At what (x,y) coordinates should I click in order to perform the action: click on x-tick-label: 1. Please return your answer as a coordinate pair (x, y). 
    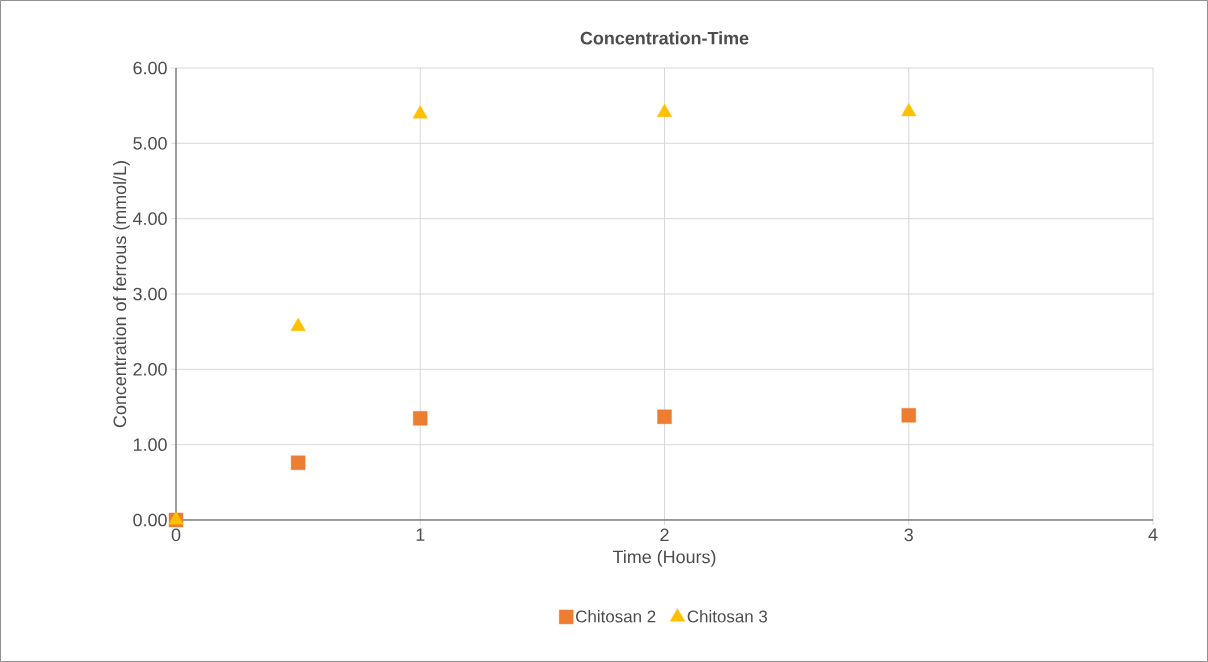
    Looking at the image, I should click on (420, 534).